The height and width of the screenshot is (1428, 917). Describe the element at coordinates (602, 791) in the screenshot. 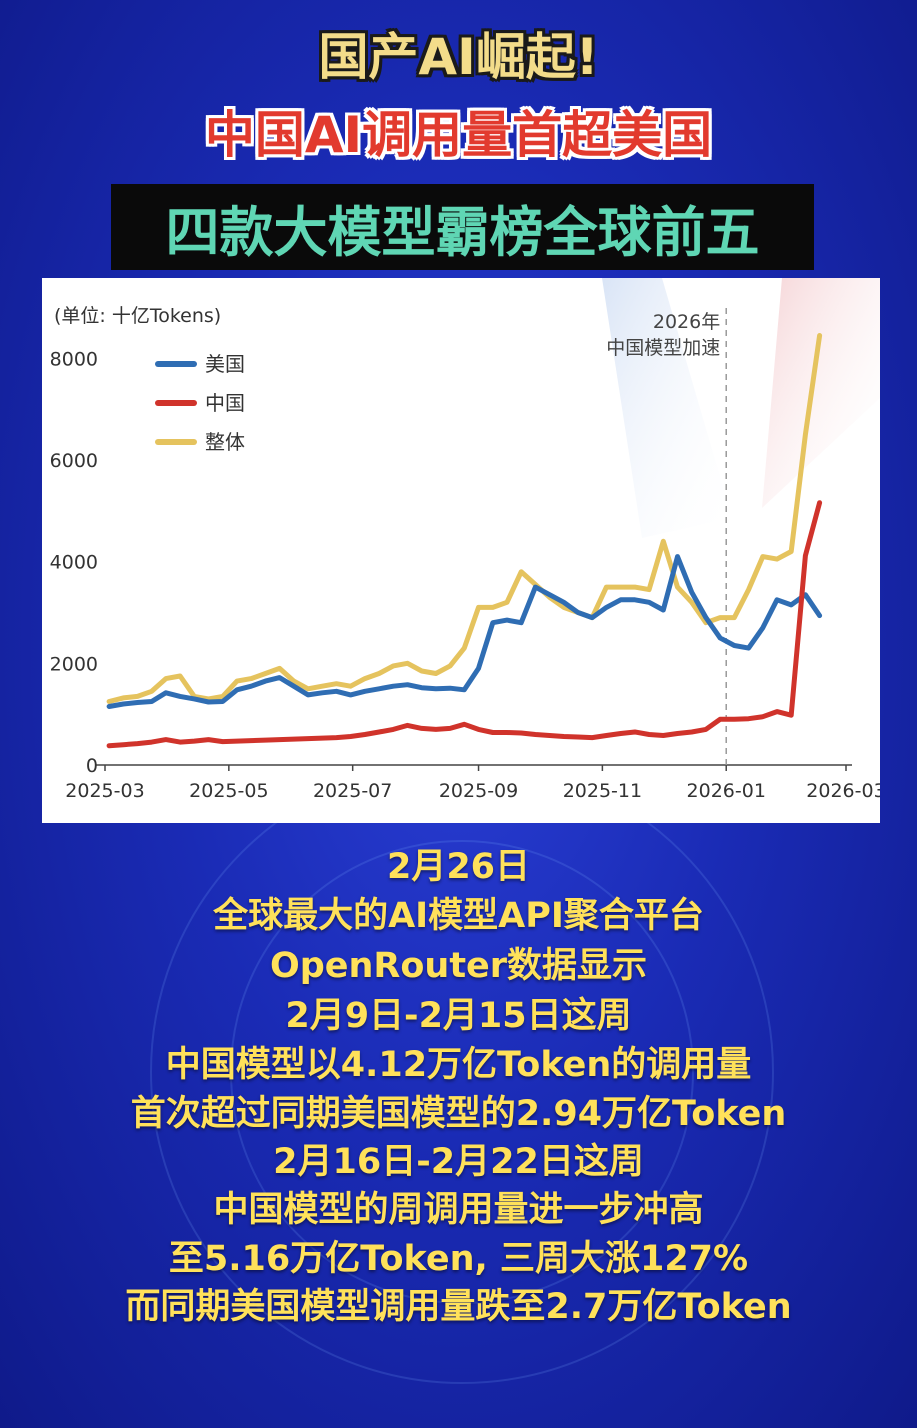

I see `x-tick-label: 2025-11` at that location.